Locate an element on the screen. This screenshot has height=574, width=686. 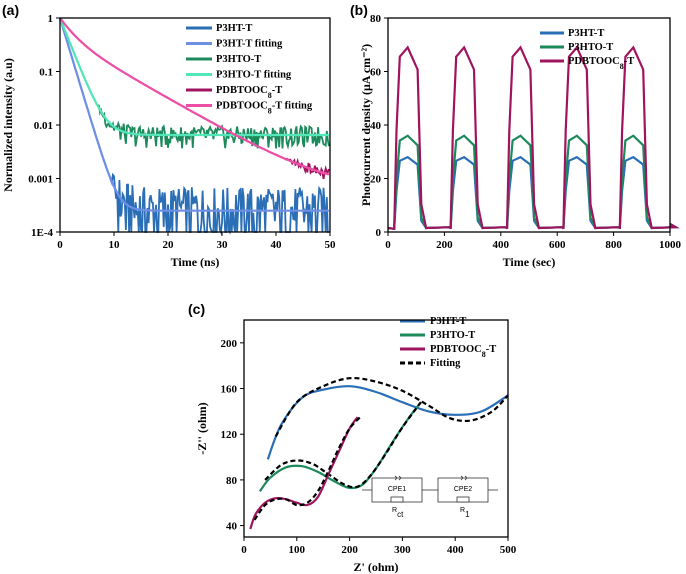
series-line-p3hto-t-fitting is located at coordinates (193, 77).